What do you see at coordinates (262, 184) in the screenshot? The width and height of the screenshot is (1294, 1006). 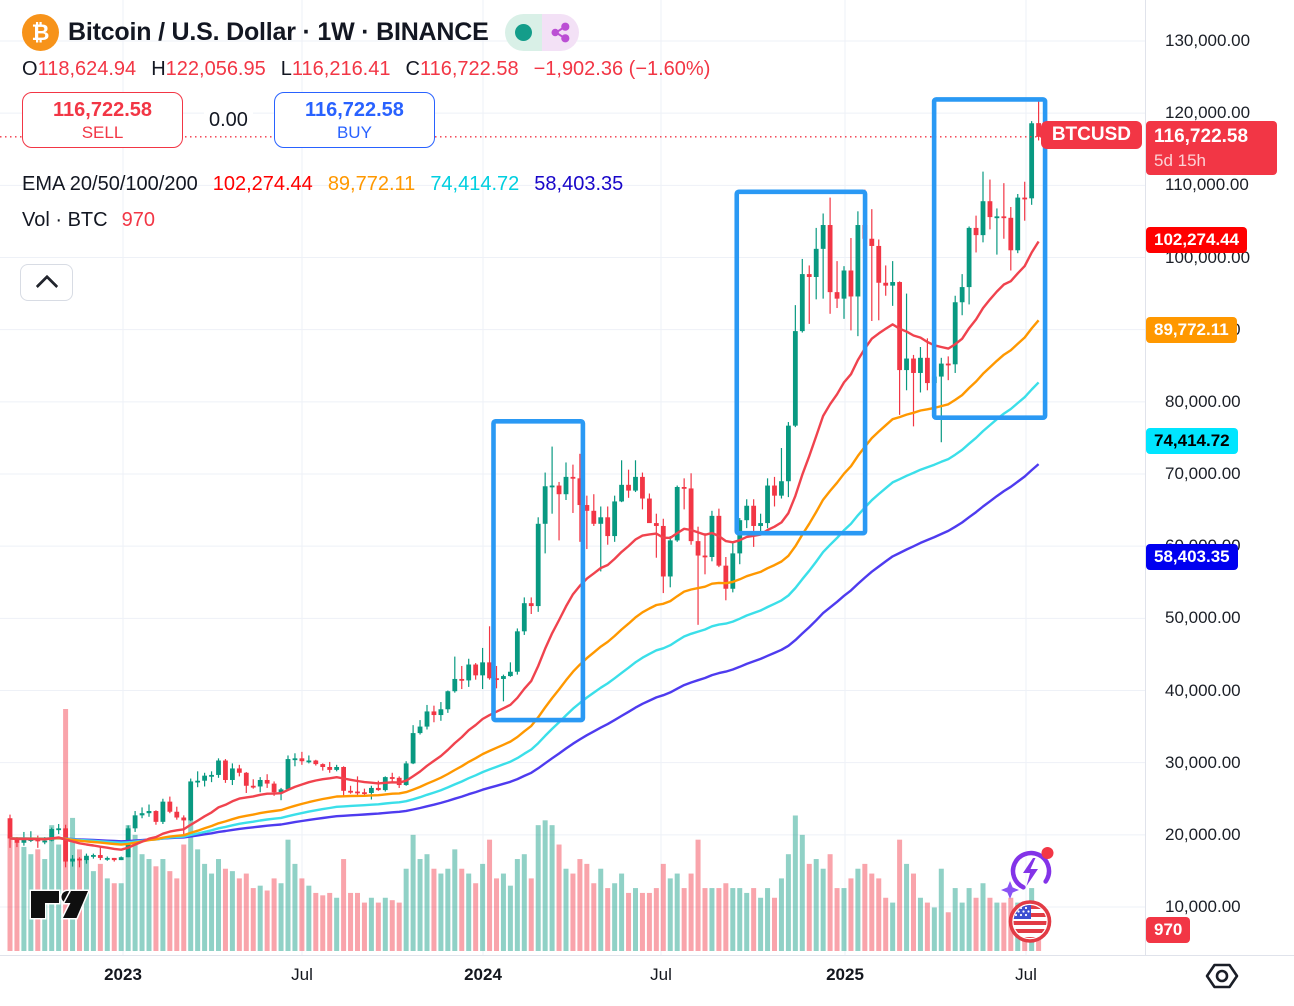 I see `ema20-value: 102,274.44` at bounding box center [262, 184].